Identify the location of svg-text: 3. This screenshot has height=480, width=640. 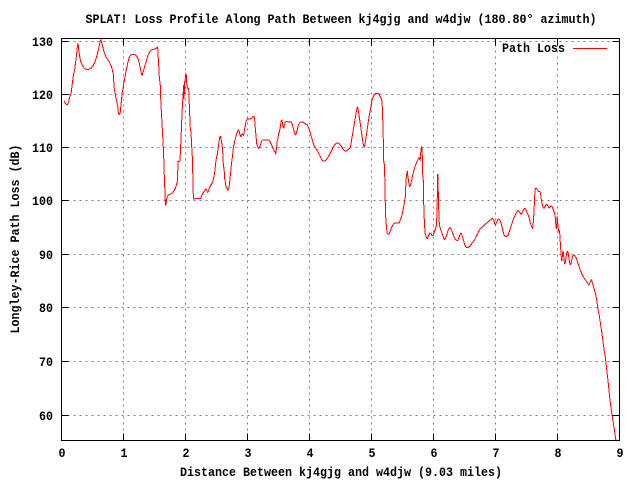
(248, 453).